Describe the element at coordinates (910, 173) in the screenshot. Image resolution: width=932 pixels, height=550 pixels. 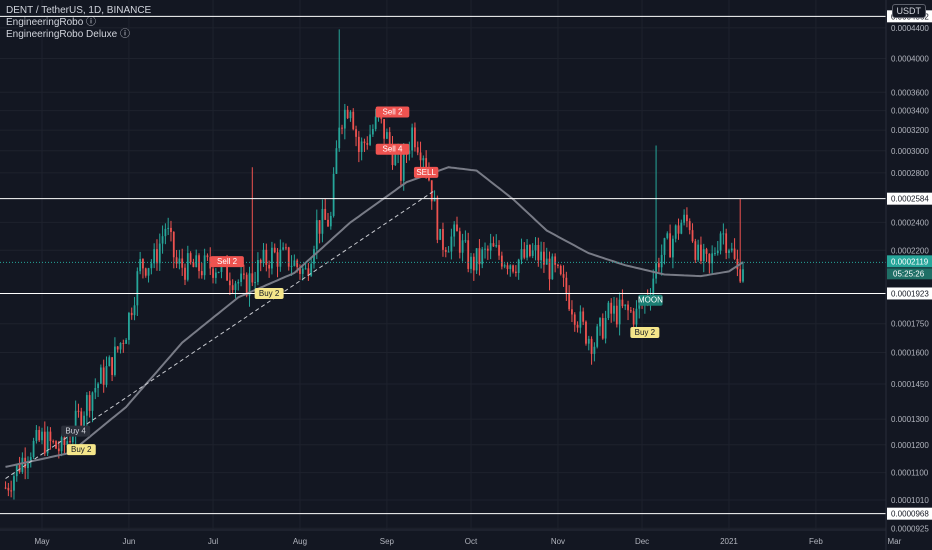
I see `price-tick-label: 0.0002800` at that location.